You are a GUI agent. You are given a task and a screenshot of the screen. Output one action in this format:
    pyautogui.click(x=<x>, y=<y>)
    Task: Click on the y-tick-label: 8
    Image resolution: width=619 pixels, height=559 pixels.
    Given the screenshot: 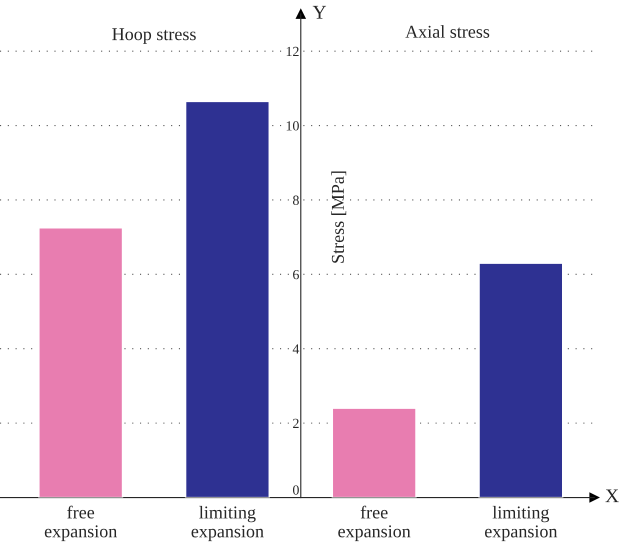 What is the action you would take?
    pyautogui.click(x=295, y=200)
    